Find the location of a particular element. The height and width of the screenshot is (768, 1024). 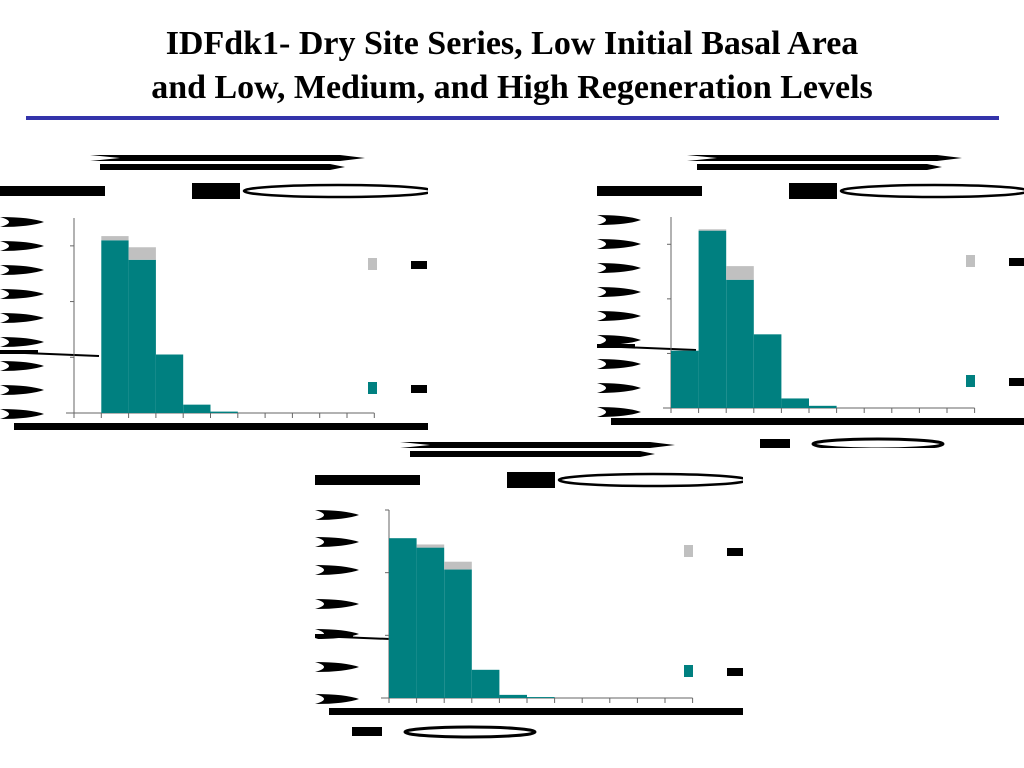

title-divider is located at coordinates (512, 118).